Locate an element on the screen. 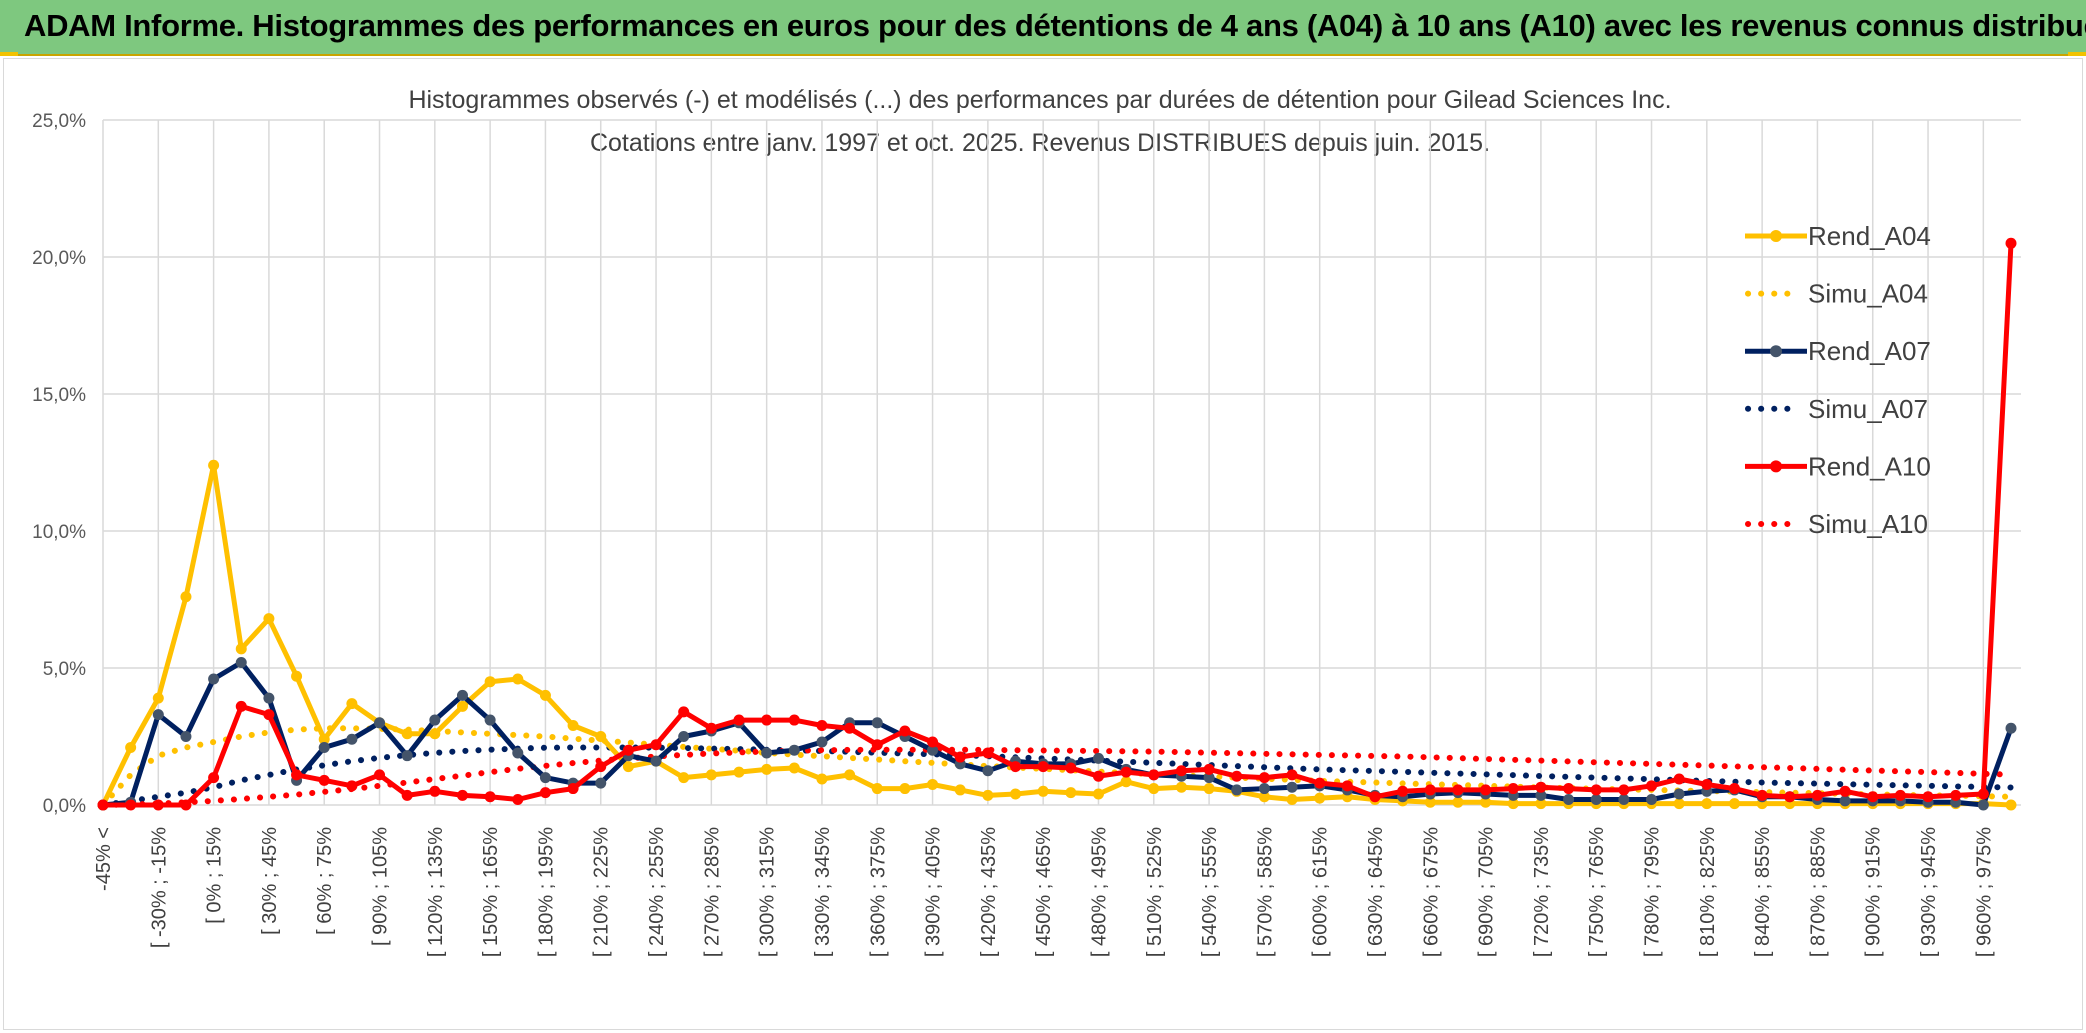 Image resolution: width=2086 pixels, height=1033 pixels. legend-label-Simu_A07: Simu_A07 is located at coordinates (1868, 409).